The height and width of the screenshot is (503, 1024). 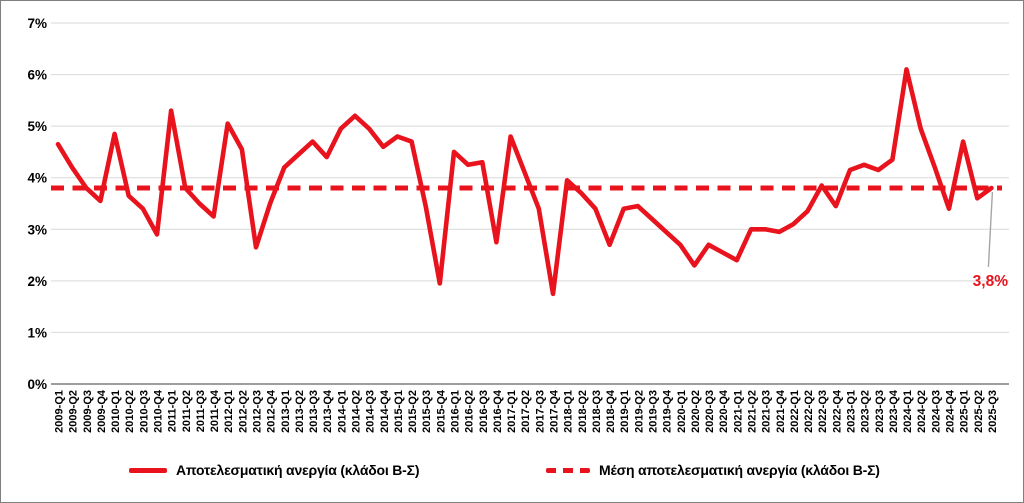 What do you see at coordinates (399, 411) in the screenshot?
I see `x-tick-label: 2015-Q1` at bounding box center [399, 411].